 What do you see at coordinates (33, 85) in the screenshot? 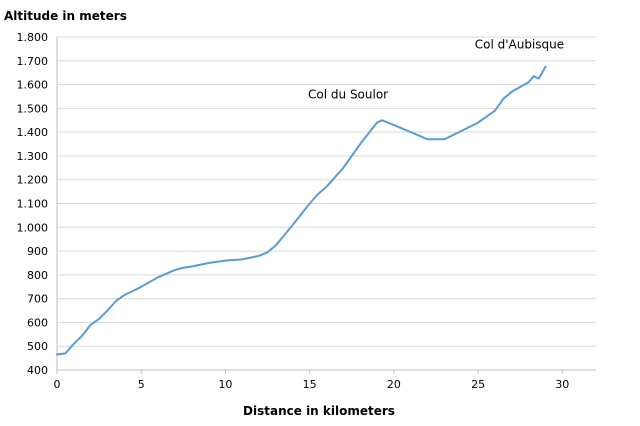
I see `y-tick-label: 1.600` at bounding box center [33, 85].